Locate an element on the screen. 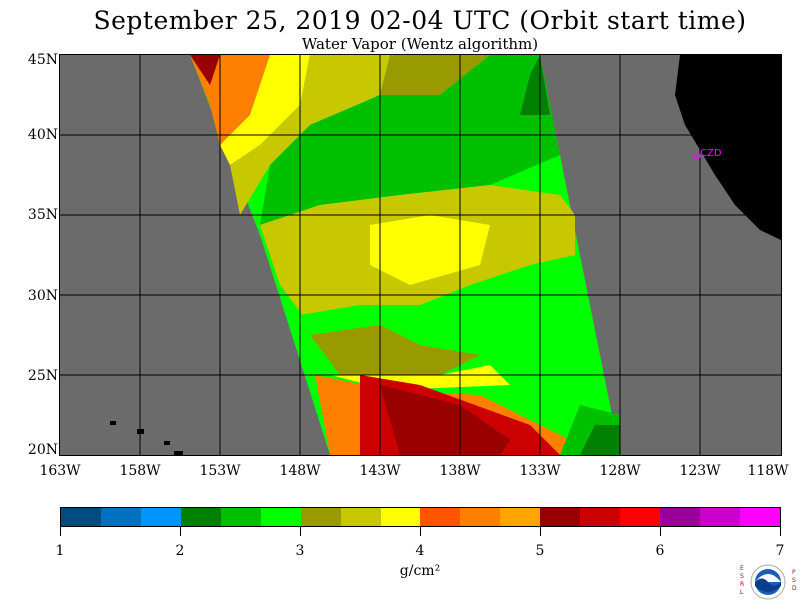 Image resolution: width=800 pixels, height=604 pixels. land-maui is located at coordinates (167, 443).